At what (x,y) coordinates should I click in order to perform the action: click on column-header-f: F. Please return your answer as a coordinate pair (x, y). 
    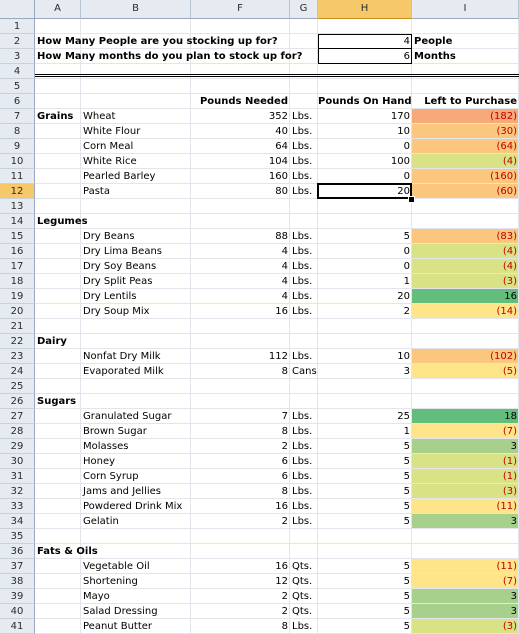
    Looking at the image, I should click on (240, 9).